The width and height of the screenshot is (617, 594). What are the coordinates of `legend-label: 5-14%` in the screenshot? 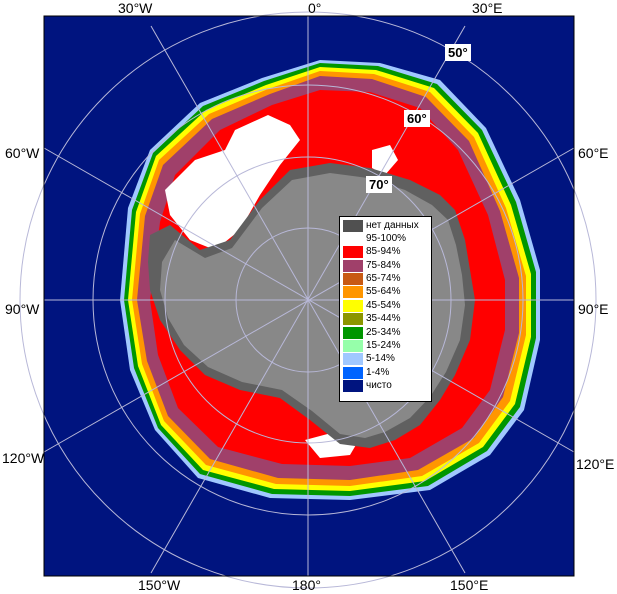 It's located at (380, 359).